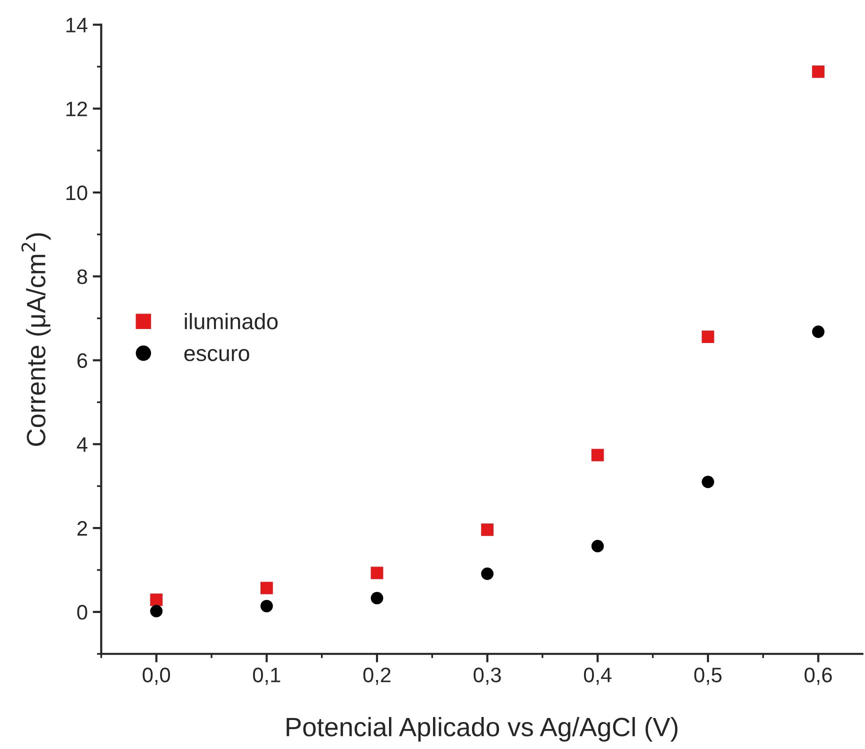  I want to click on y-tick-label: 12, so click(76, 109).